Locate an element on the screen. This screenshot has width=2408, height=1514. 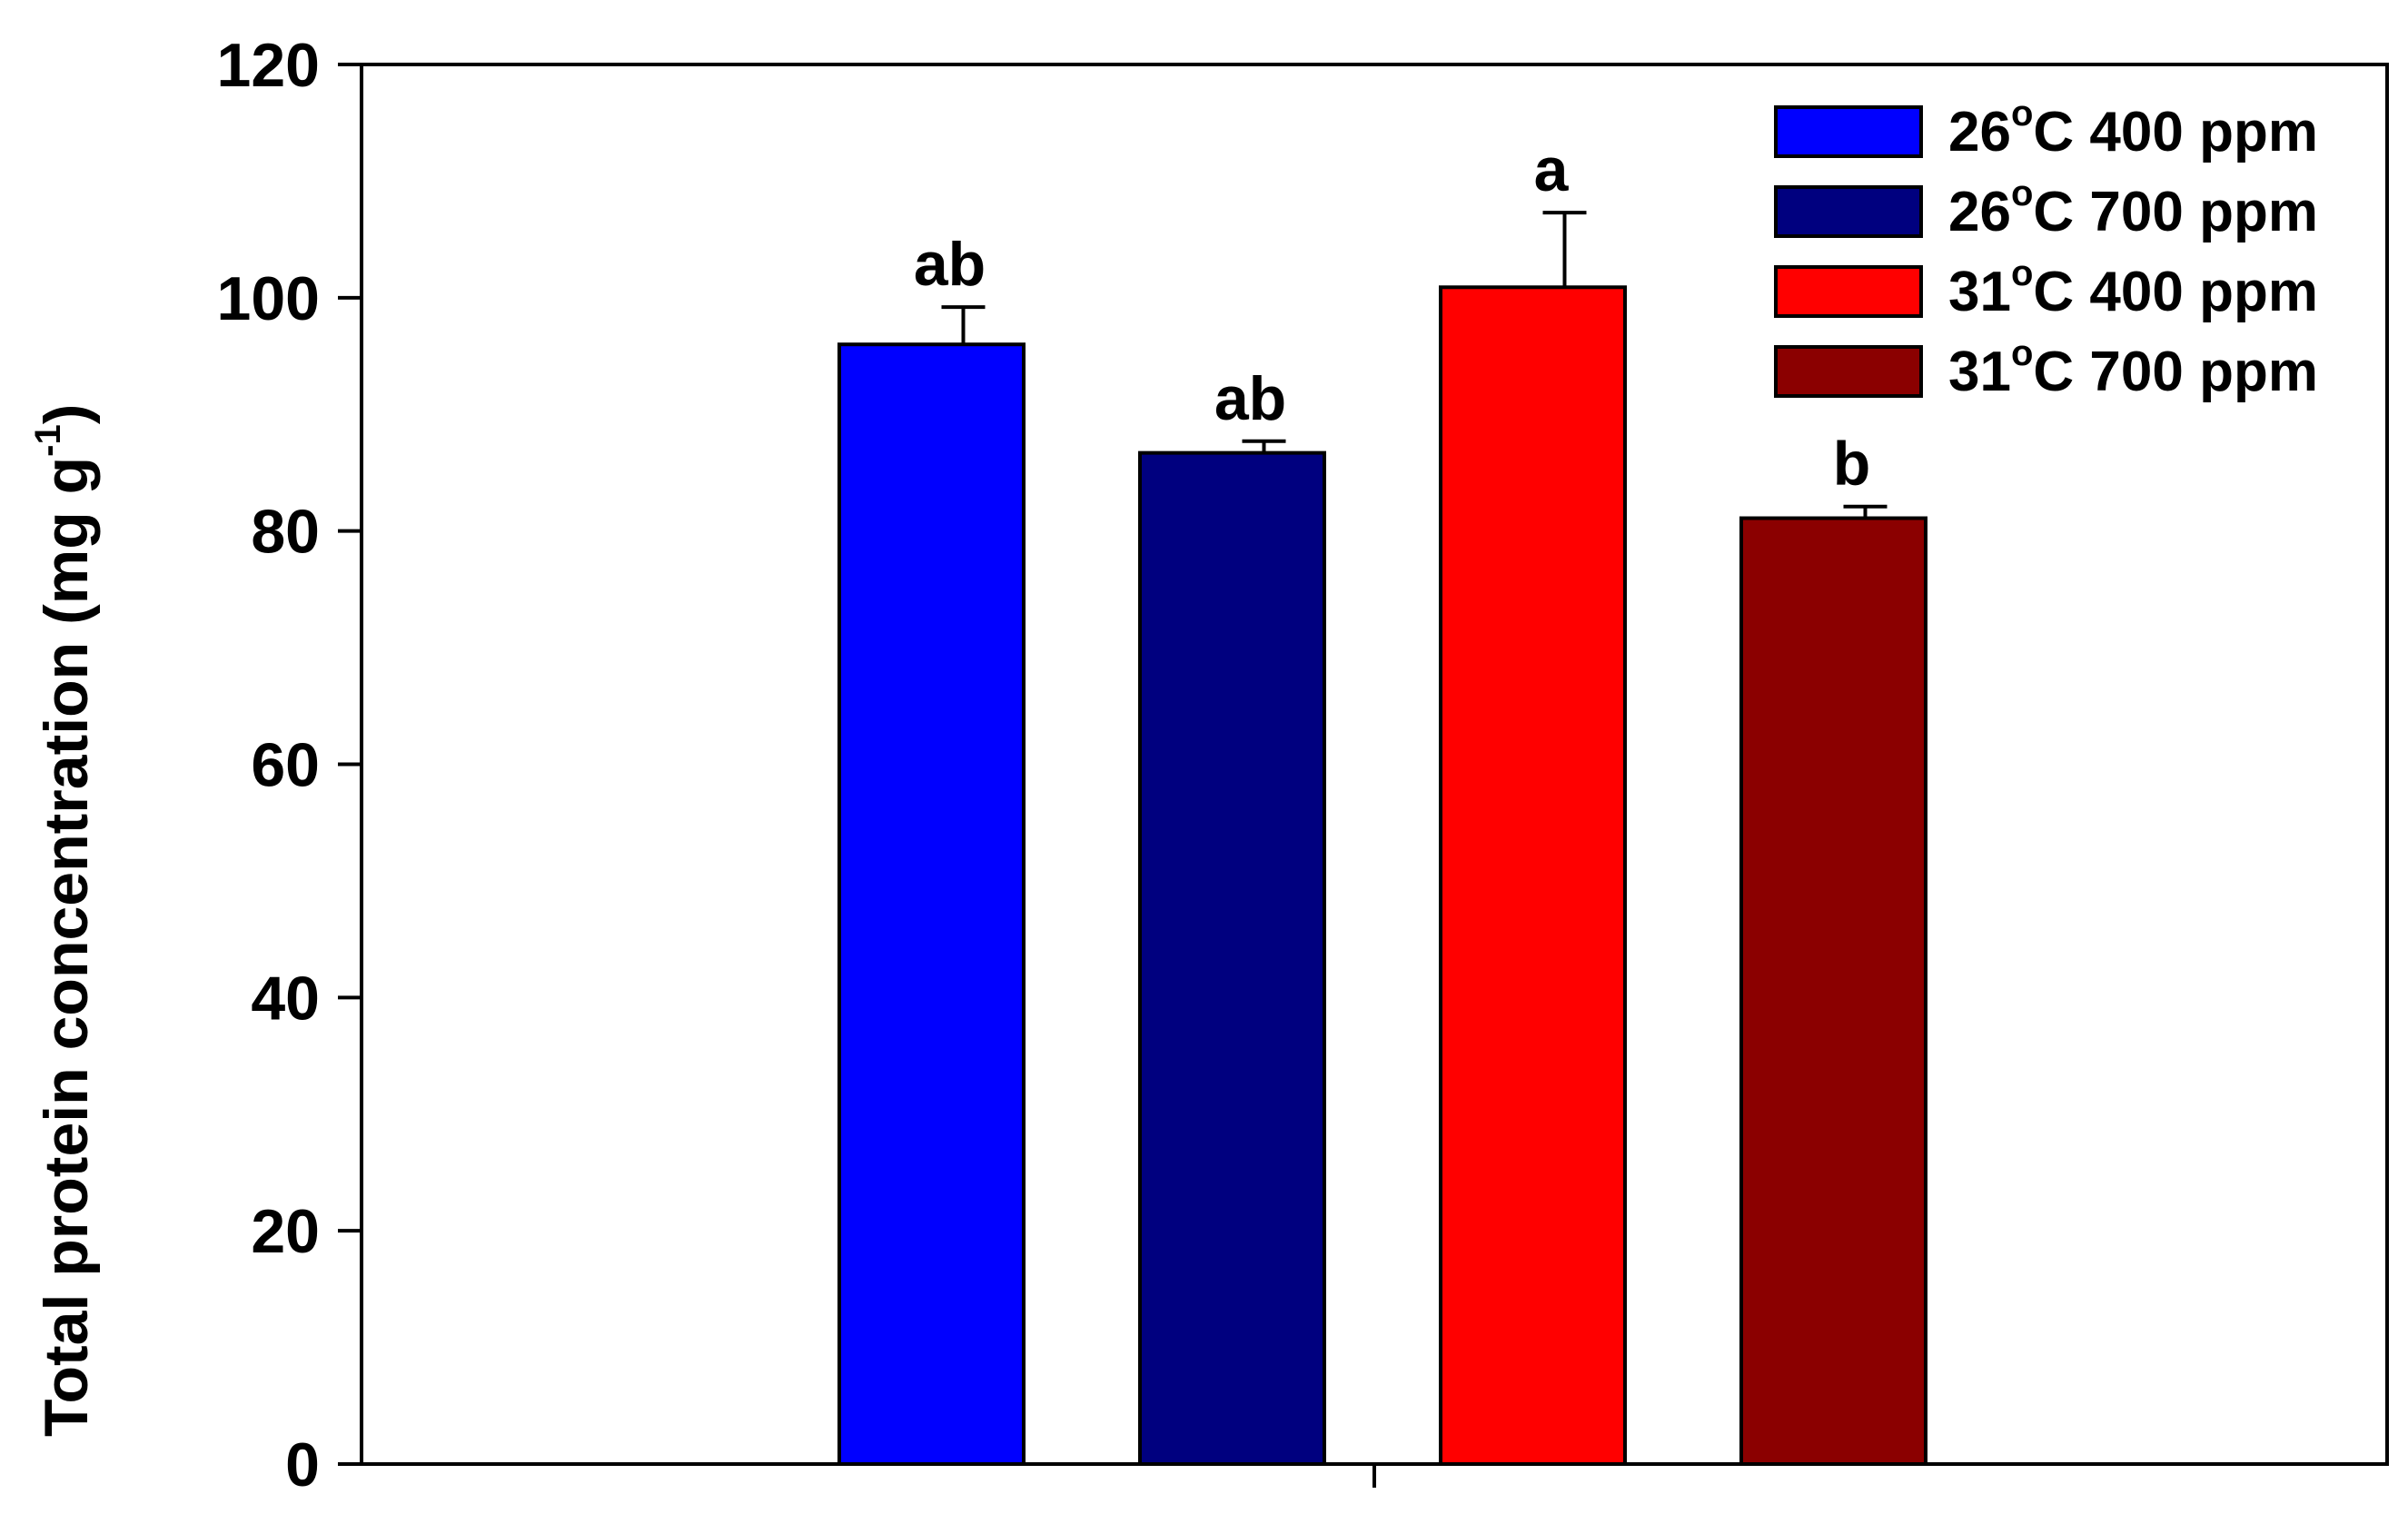
y-tick-label: 60 is located at coordinates (285, 765).